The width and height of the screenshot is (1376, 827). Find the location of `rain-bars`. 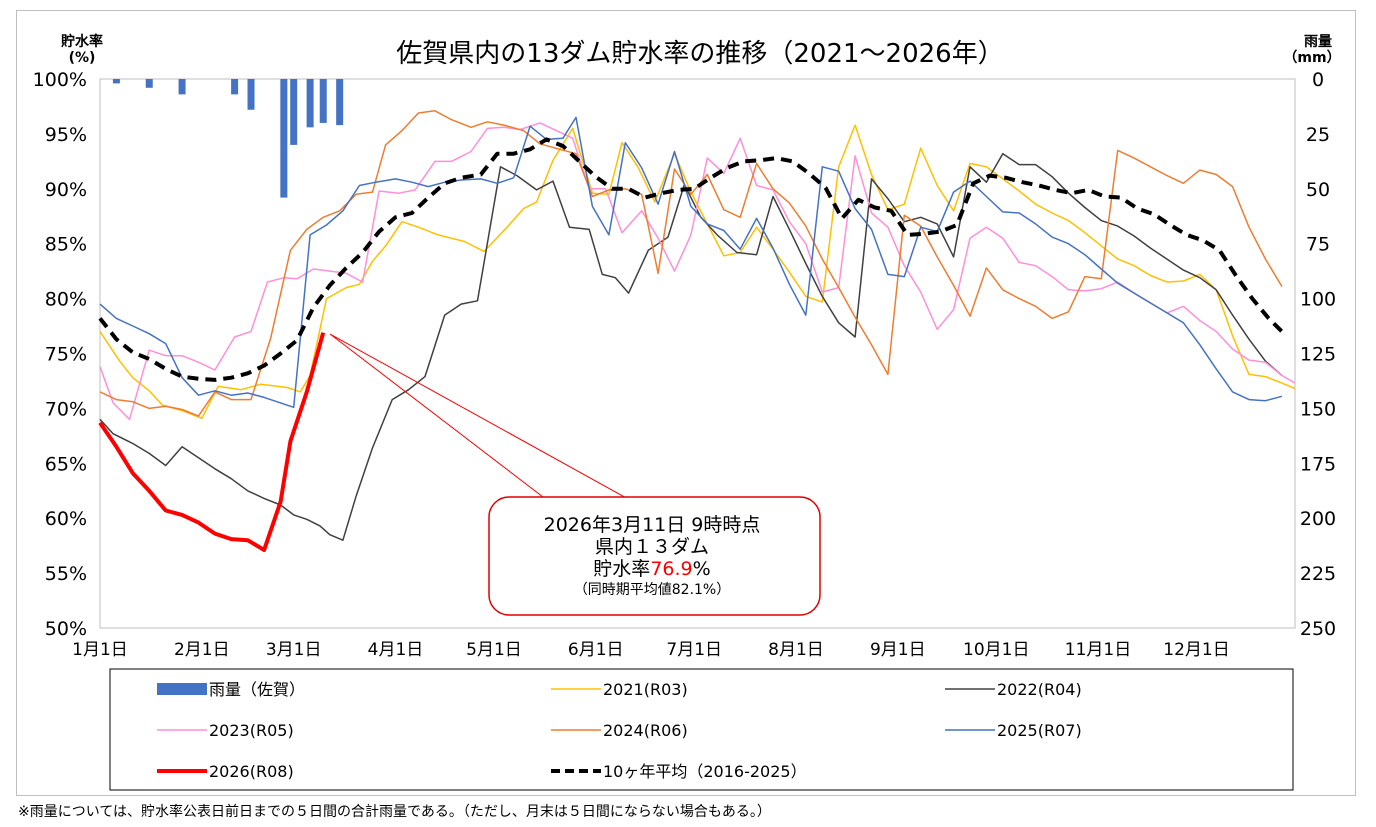

rain-bars is located at coordinates (228, 138).